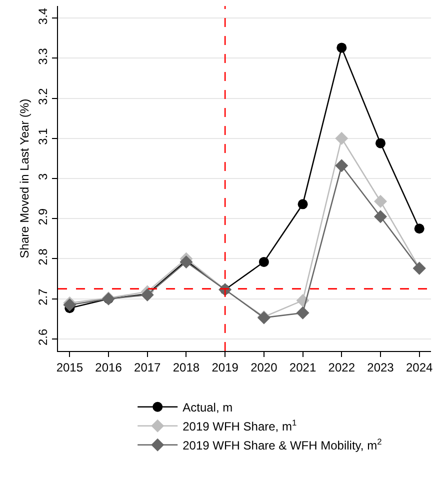 This screenshot has width=443, height=482. Describe the element at coordinates (43, 337) in the screenshot. I see `y-tick-label: 2.6` at that location.